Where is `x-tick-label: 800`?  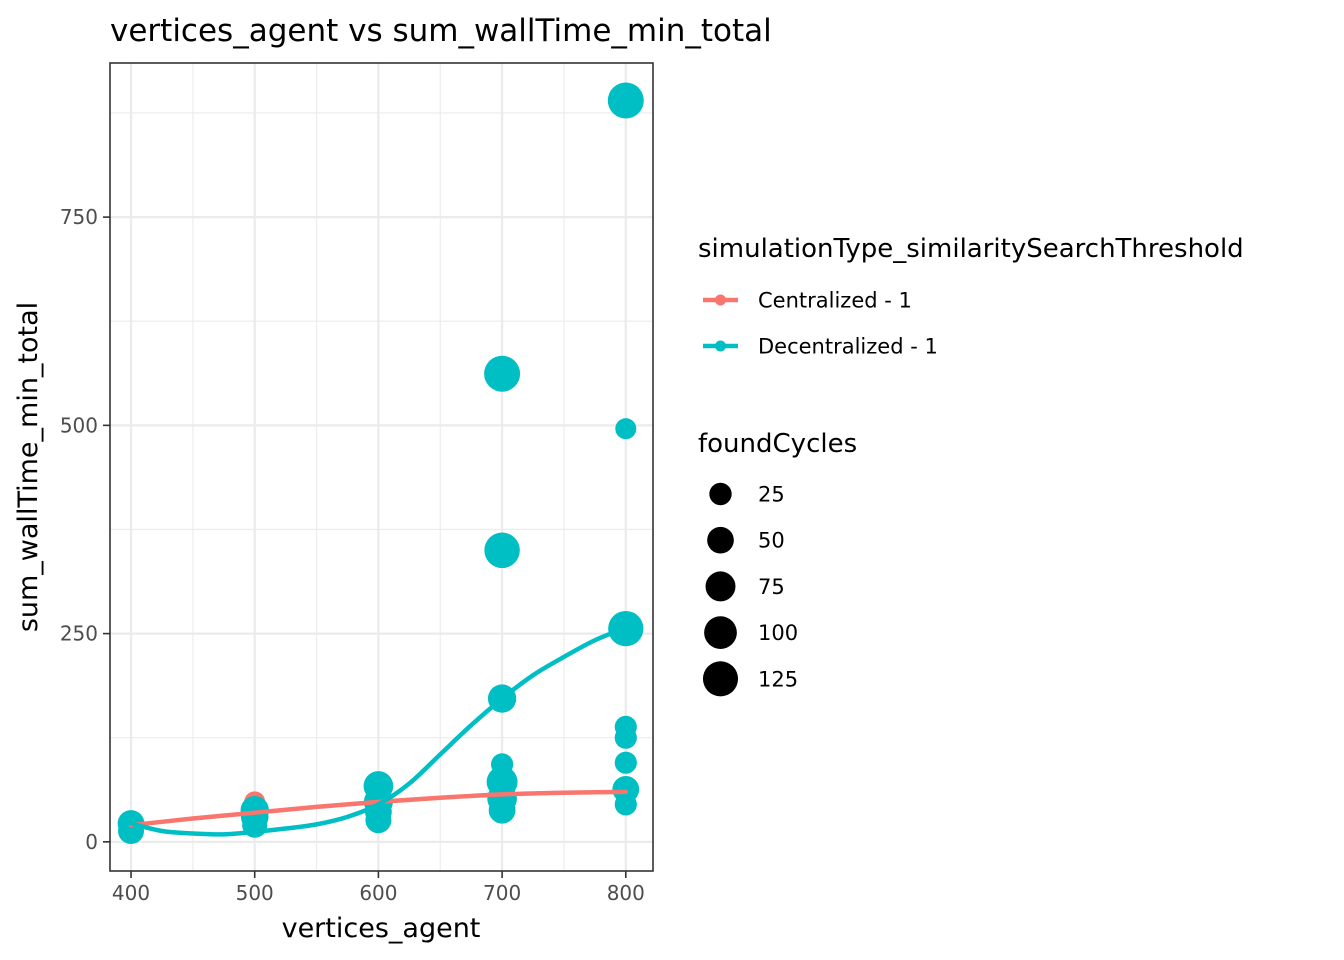 x-tick-label: 800 is located at coordinates (626, 893).